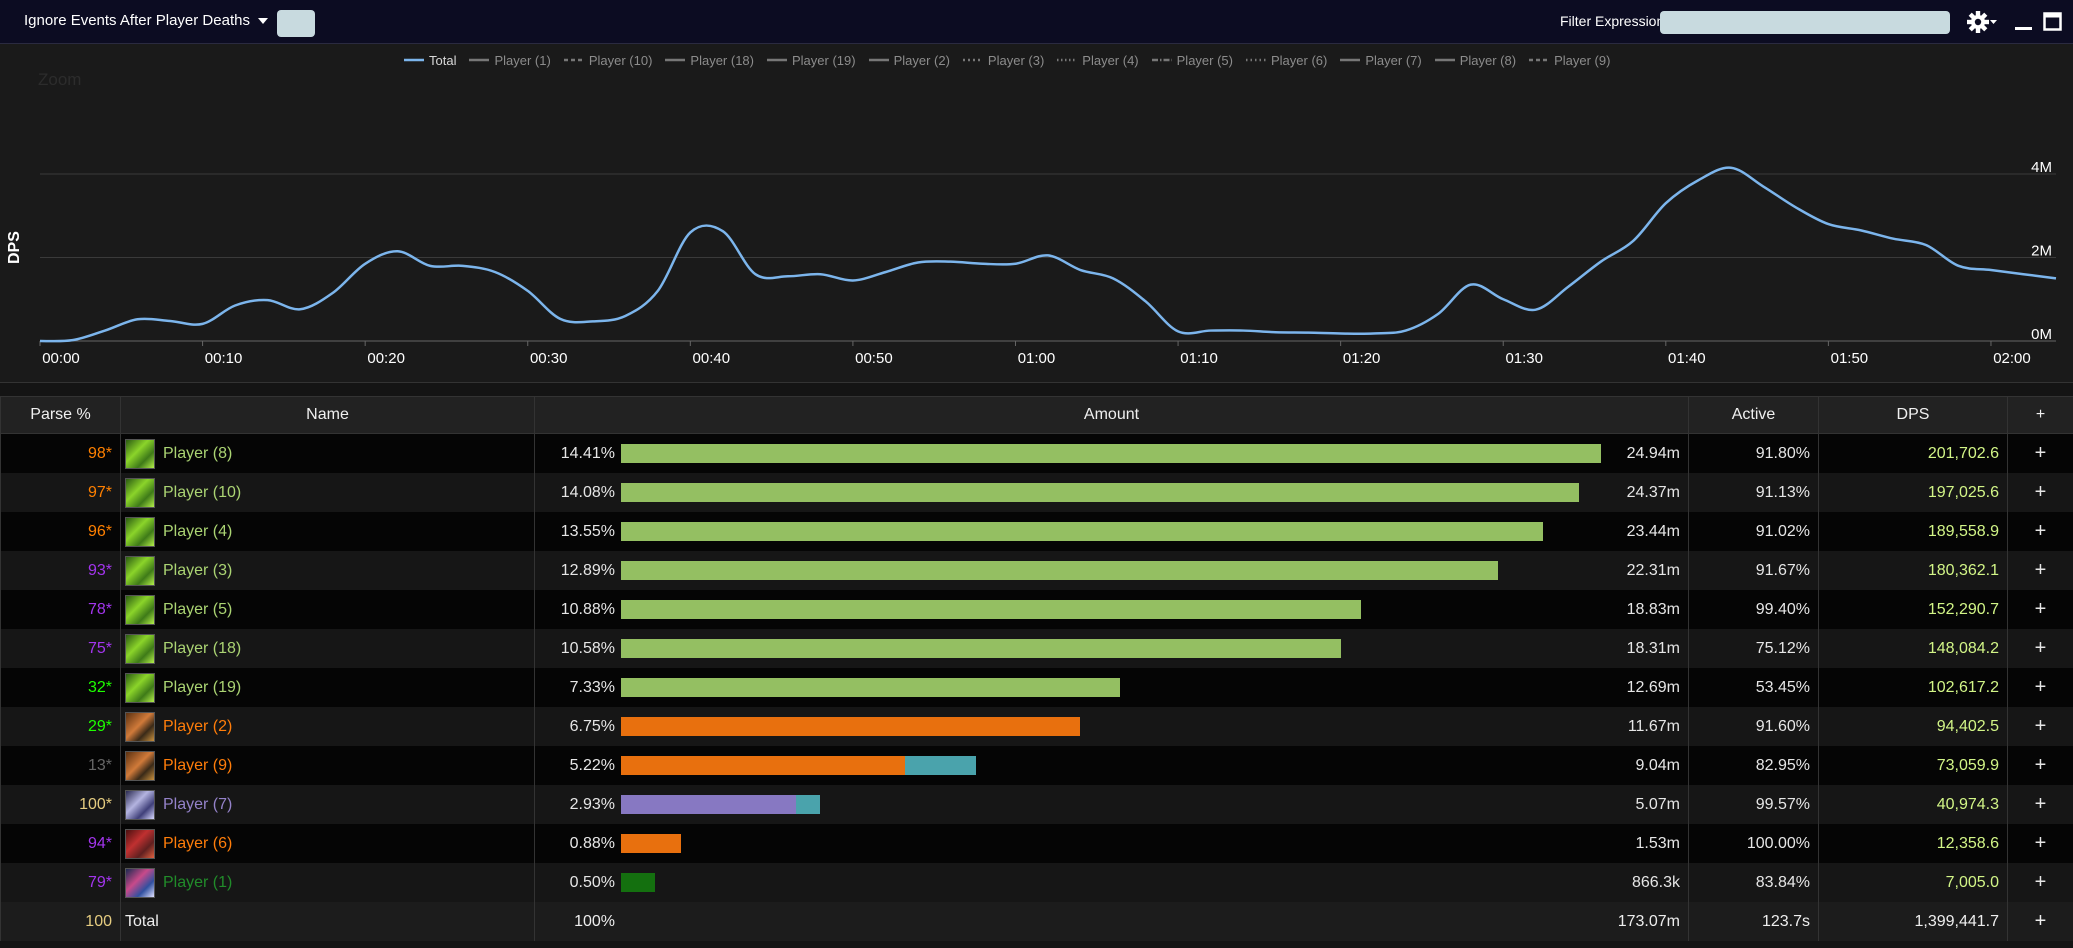 The height and width of the screenshot is (948, 2073). What do you see at coordinates (1687, 358) in the screenshot?
I see `x-tick-label: 01:40` at bounding box center [1687, 358].